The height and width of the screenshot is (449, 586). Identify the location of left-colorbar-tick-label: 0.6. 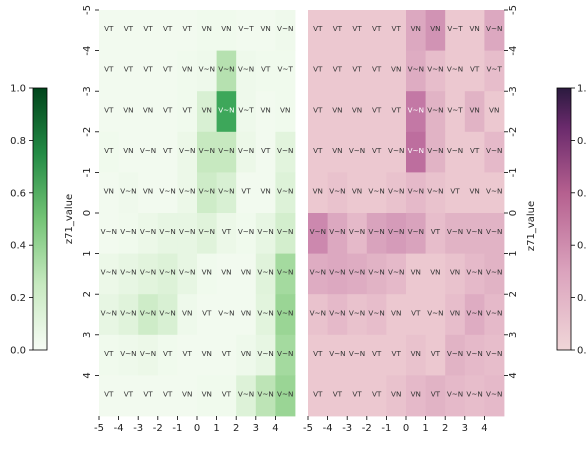
(18, 193).